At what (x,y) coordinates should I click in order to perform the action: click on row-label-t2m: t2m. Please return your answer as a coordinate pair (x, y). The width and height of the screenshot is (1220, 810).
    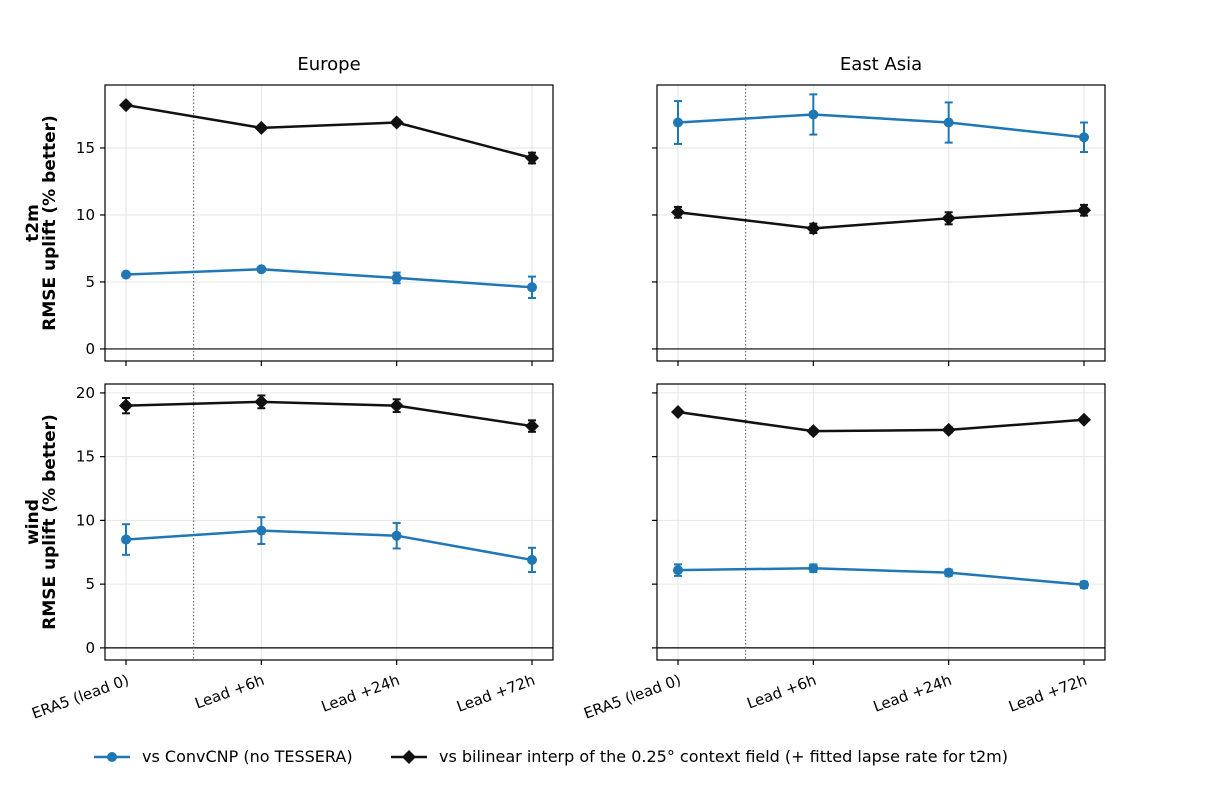
    Looking at the image, I should click on (33, 223).